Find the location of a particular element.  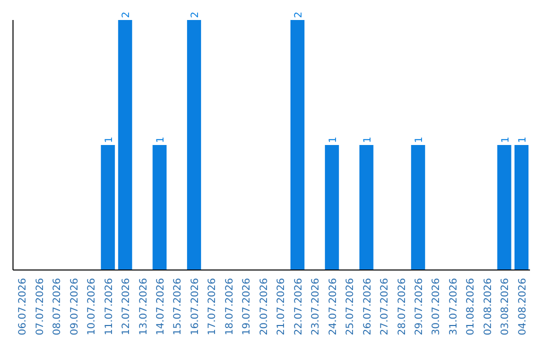

x-tick-label: 02.08.2026 is located at coordinates (488, 307).